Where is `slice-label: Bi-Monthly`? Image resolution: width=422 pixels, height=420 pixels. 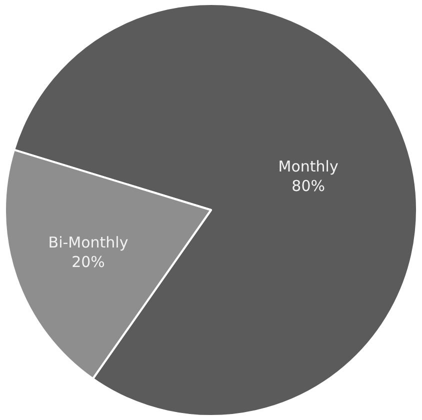 slice-label: Bi-Monthly is located at coordinates (88, 242).